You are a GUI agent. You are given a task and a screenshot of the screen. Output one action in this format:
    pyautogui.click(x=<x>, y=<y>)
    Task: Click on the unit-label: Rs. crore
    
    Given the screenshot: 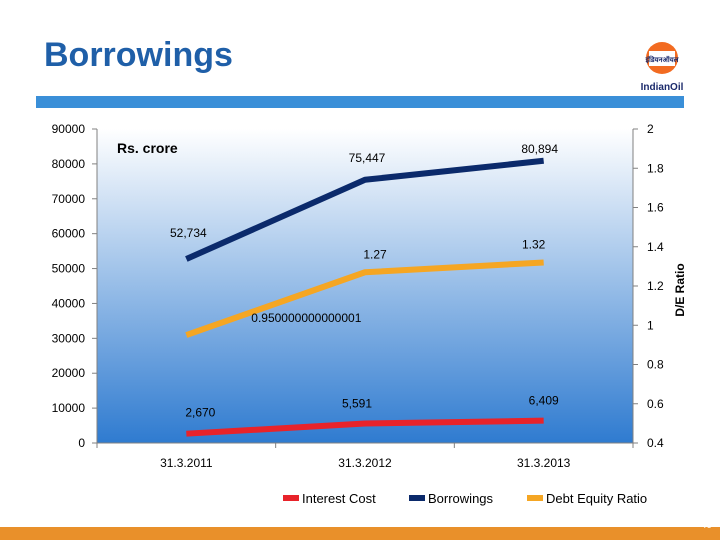 What is the action you would take?
    pyautogui.click(x=147, y=148)
    